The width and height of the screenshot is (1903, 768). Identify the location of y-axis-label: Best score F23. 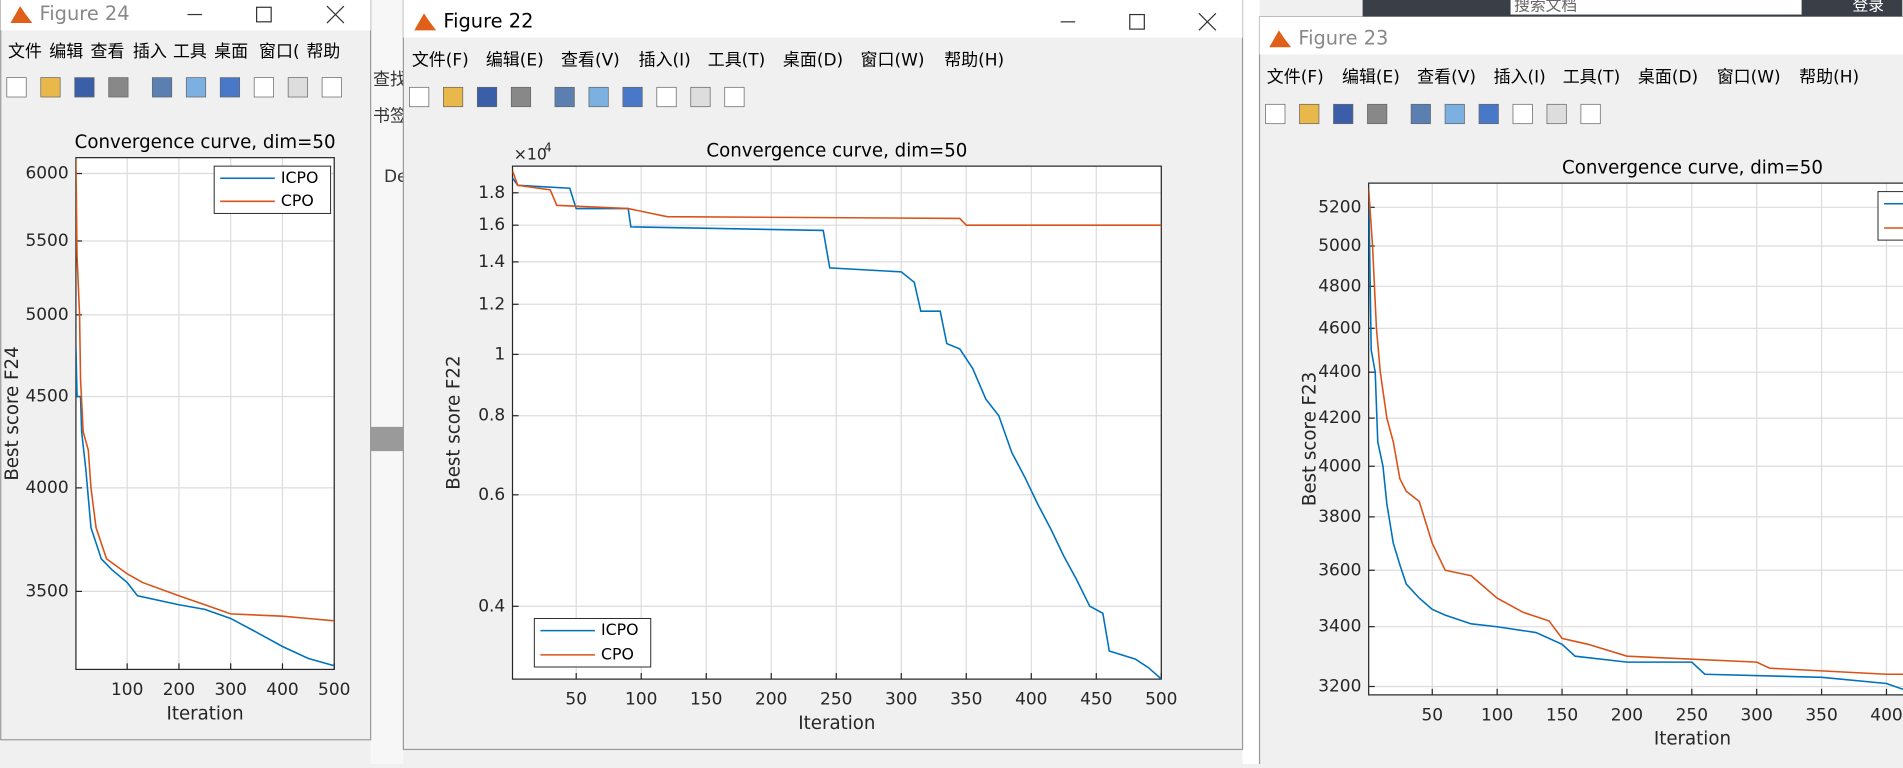
(1309, 439).